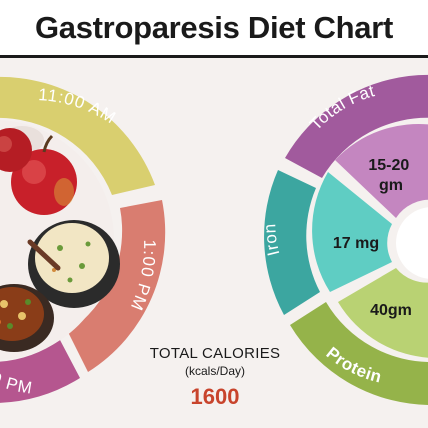  Describe the element at coordinates (391, 310) in the screenshot. I see `protein-value: 40gm` at that location.